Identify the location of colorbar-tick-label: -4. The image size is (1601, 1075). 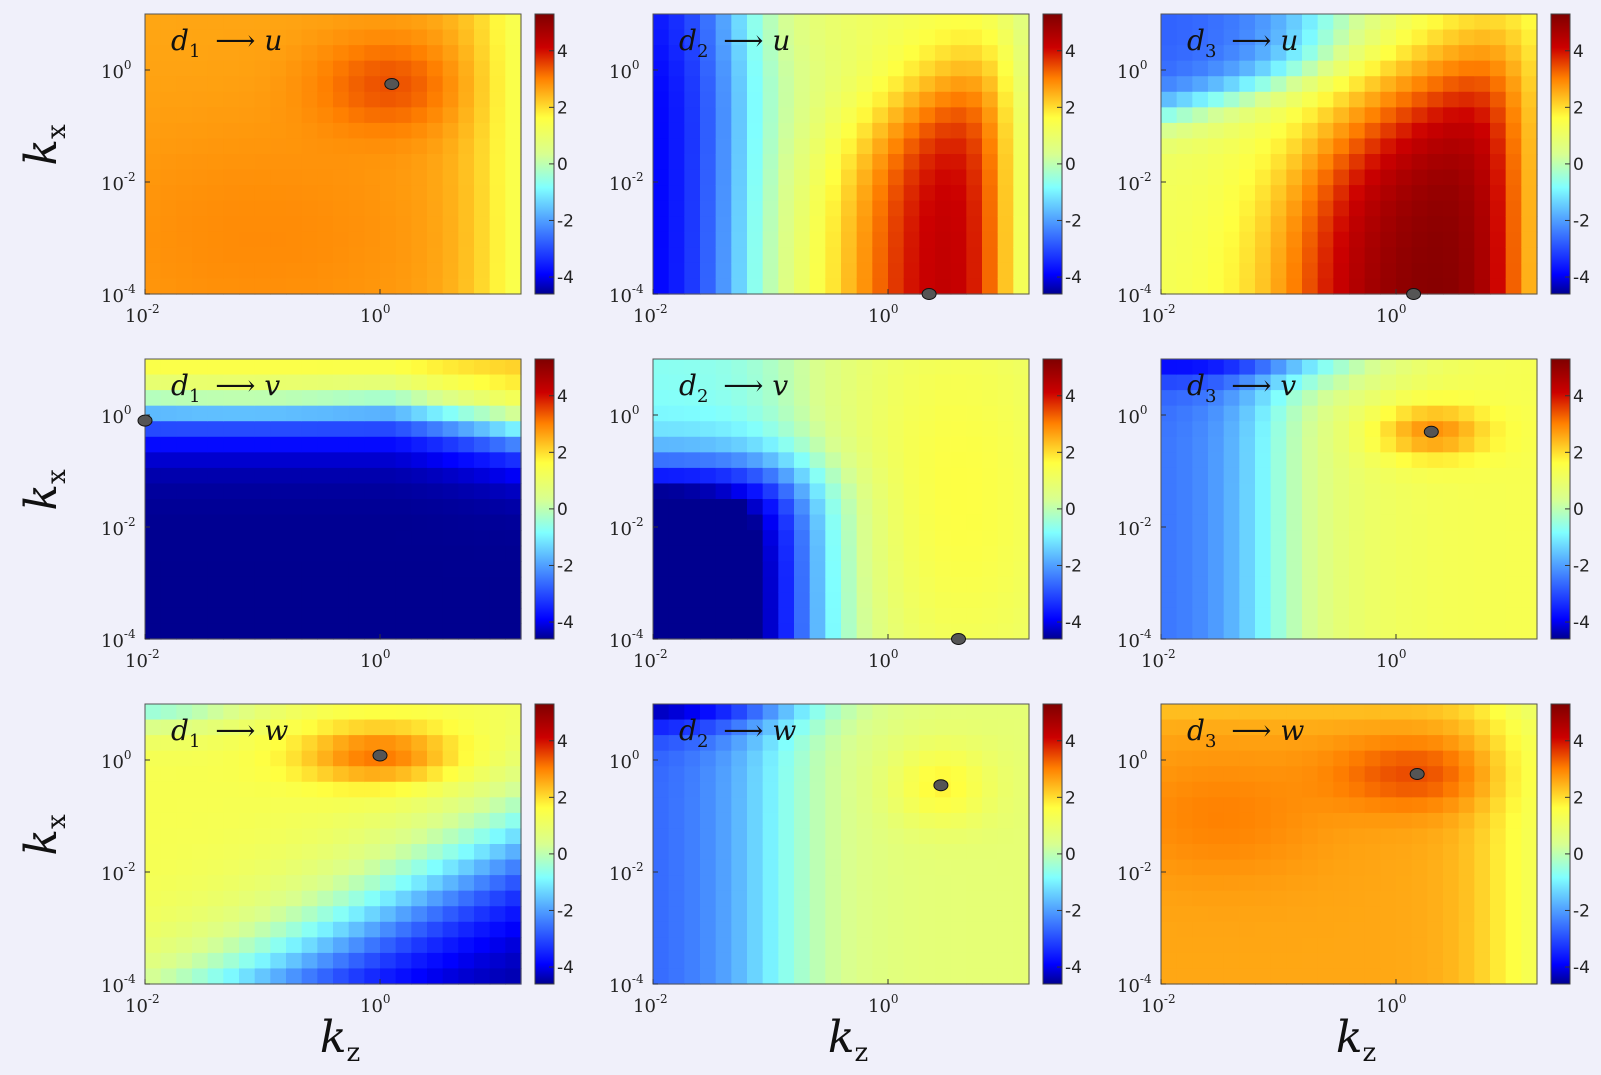
(565, 278).